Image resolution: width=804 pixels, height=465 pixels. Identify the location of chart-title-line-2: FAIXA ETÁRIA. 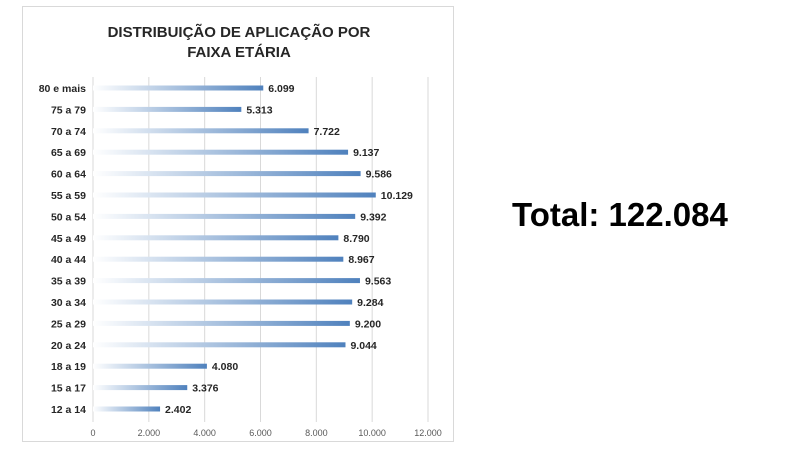
(239, 52).